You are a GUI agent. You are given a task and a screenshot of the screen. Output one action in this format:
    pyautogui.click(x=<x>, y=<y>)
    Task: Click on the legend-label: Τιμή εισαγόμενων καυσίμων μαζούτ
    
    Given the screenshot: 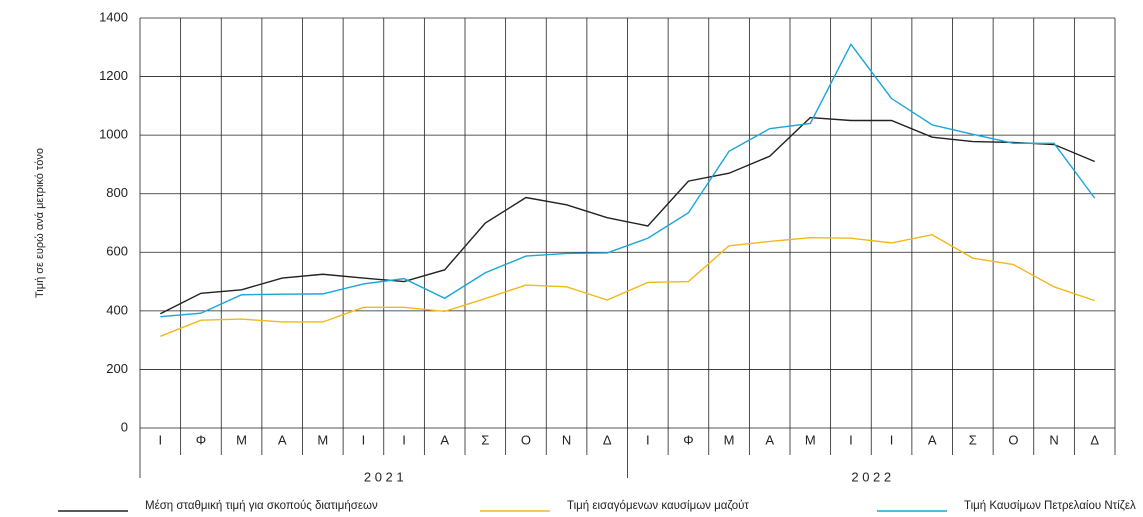 What is the action you would take?
    pyautogui.click(x=658, y=506)
    